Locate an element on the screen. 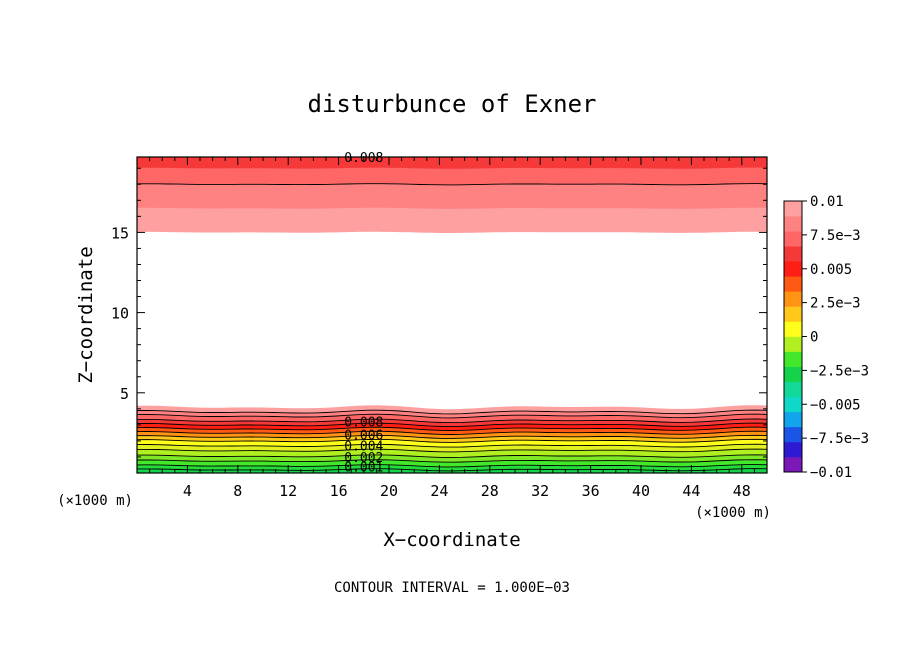  x-tick-label: 36 is located at coordinates (591, 491).